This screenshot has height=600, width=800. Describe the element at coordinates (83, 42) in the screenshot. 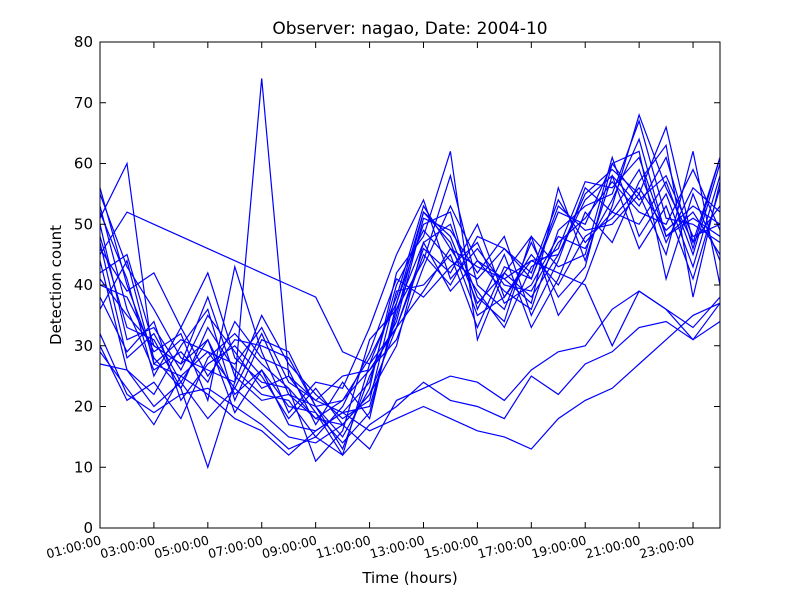

I see `y-tick-label: 80` at that location.